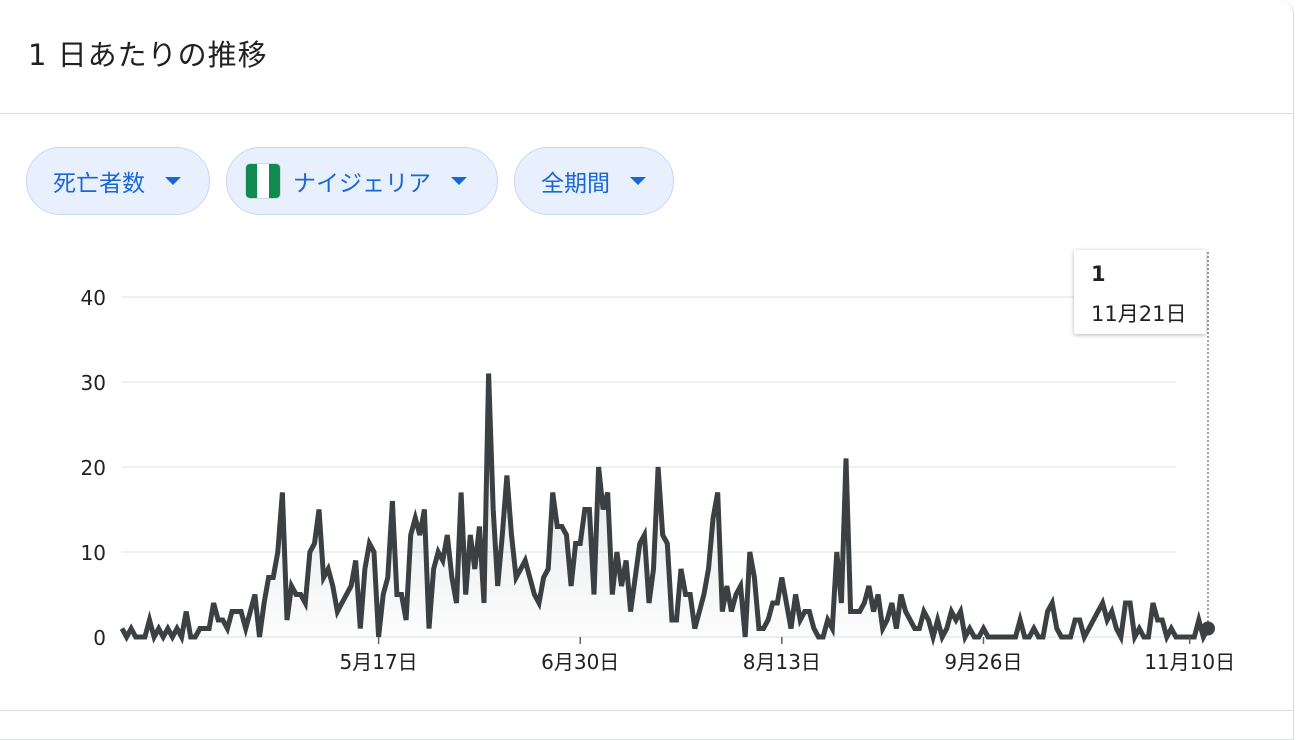 This screenshot has width=1296, height=740. Describe the element at coordinates (362, 184) in the screenshot. I see `country-dropdown-label: ナイジェリア` at that location.